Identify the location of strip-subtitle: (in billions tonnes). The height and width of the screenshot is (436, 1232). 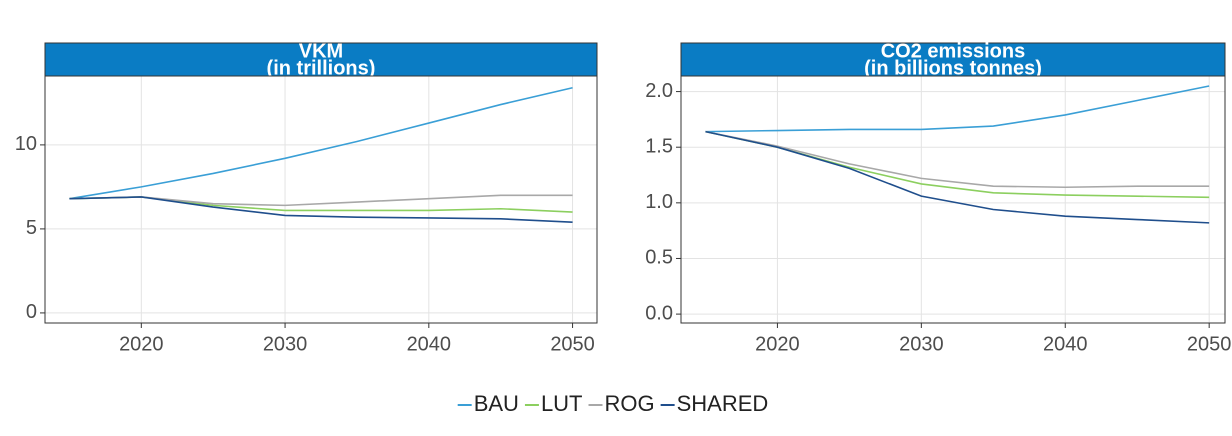
(953, 68).